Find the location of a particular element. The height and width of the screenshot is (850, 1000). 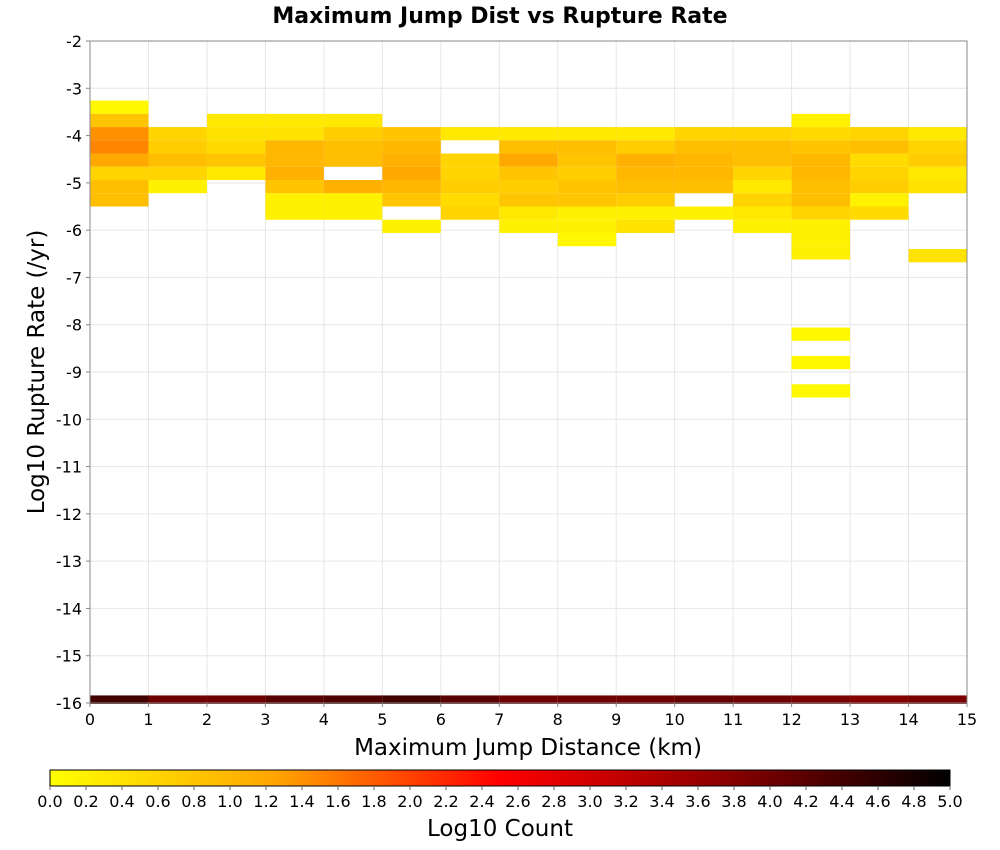

colorbar-tick-label: 0.0 is located at coordinates (49, 801).